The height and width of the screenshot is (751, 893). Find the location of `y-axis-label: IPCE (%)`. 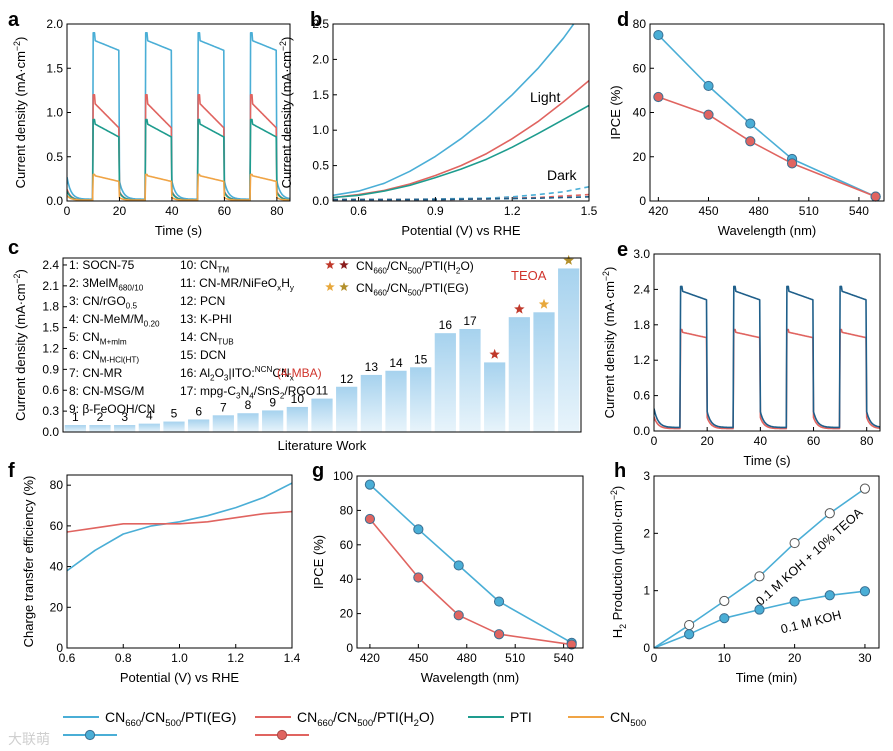

y-axis-label: IPCE (%) is located at coordinates (318, 562).